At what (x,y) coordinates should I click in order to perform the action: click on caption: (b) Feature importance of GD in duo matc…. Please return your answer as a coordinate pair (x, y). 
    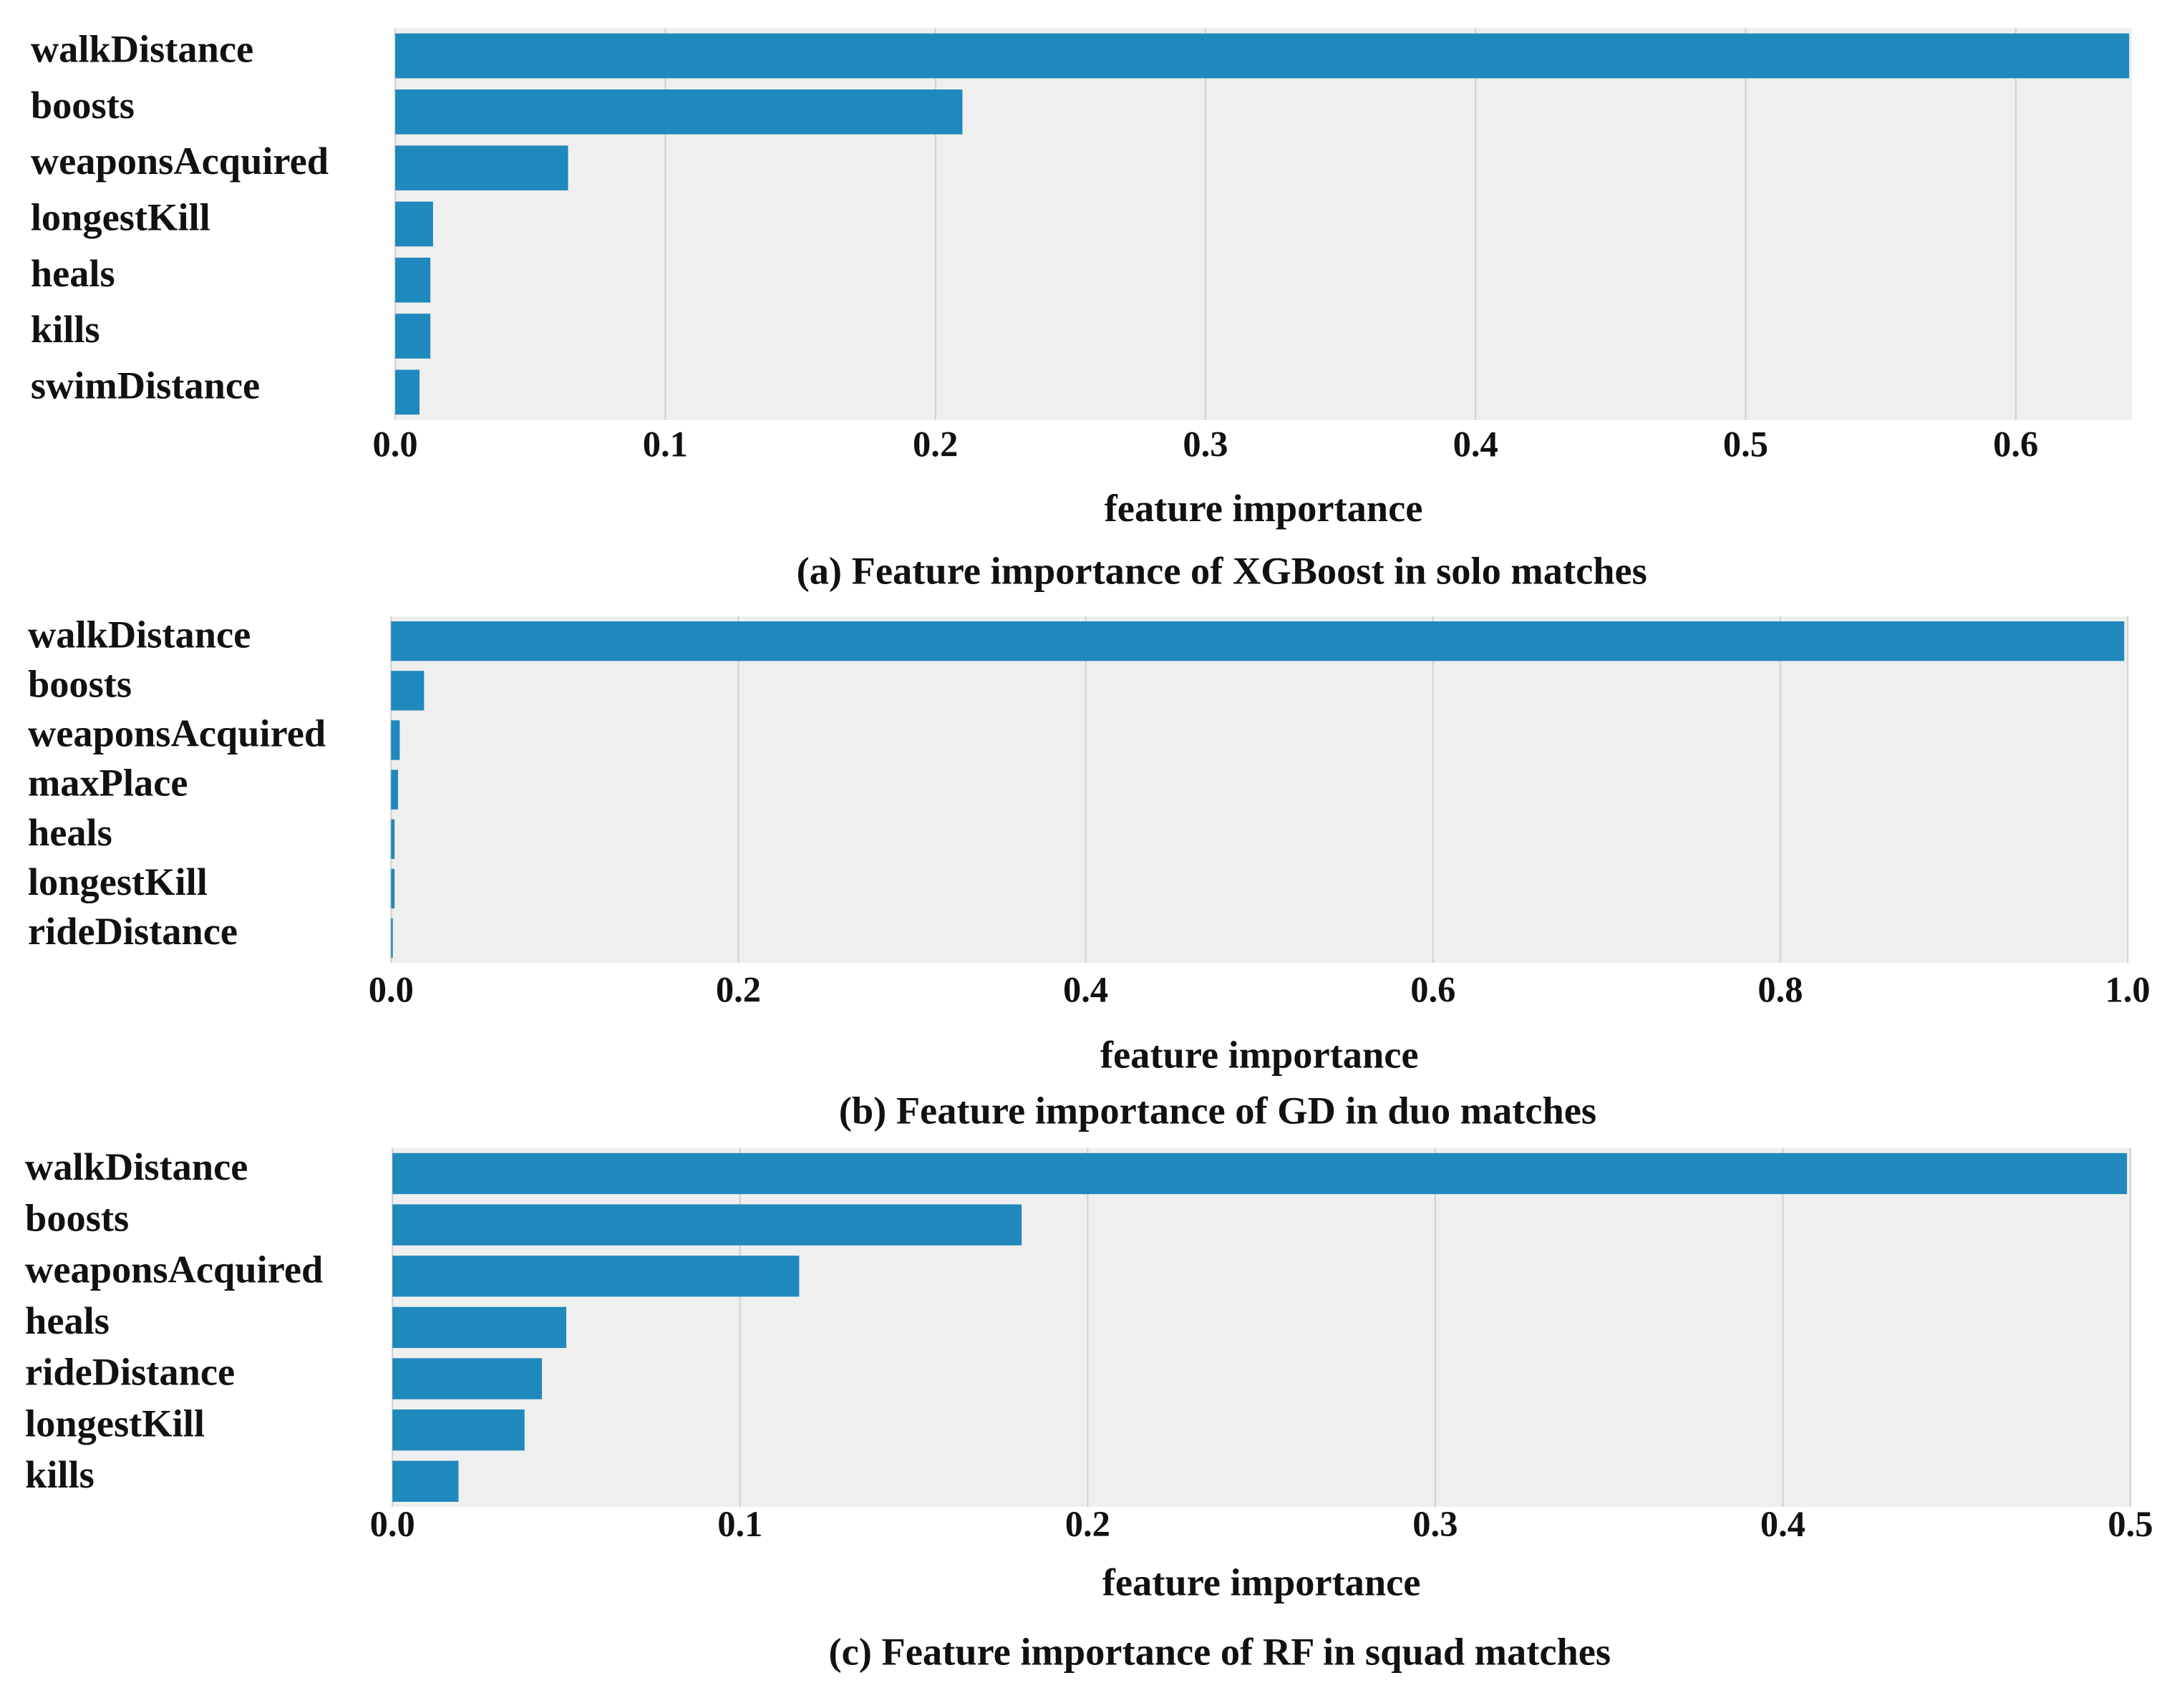
    Looking at the image, I should click on (1217, 1111).